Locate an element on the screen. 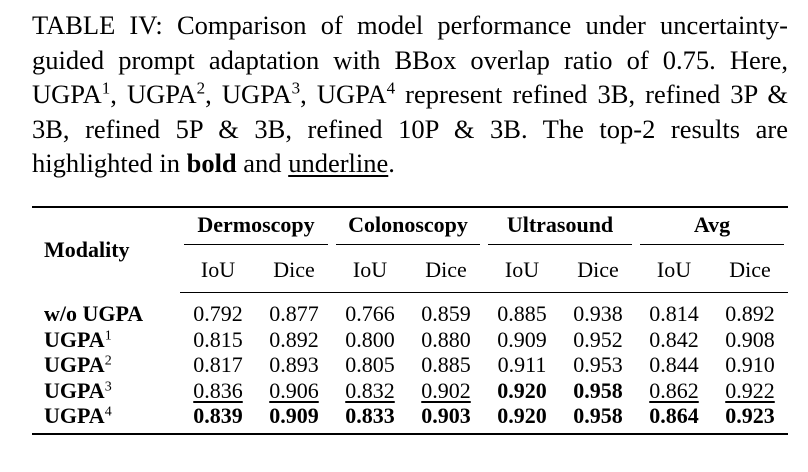 This screenshot has width=808, height=472. cell-value: 0.938 is located at coordinates (598, 313).